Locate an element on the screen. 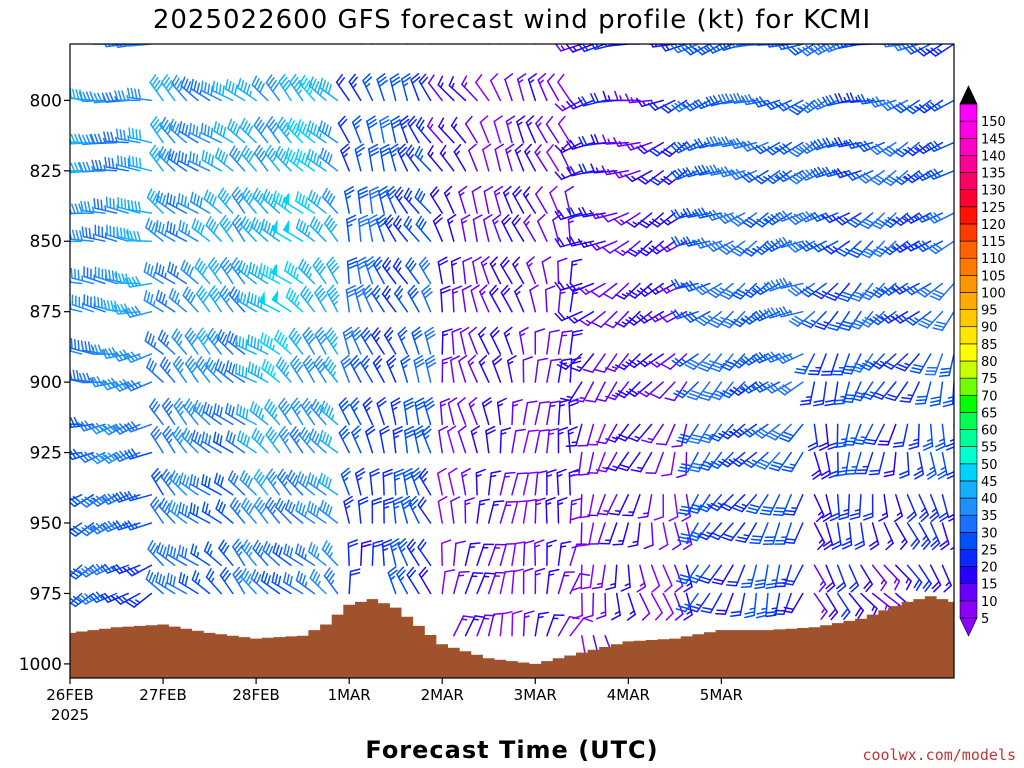 The image size is (1024, 768). x-axis-title: Forecast Time (UTC) is located at coordinates (511, 750).